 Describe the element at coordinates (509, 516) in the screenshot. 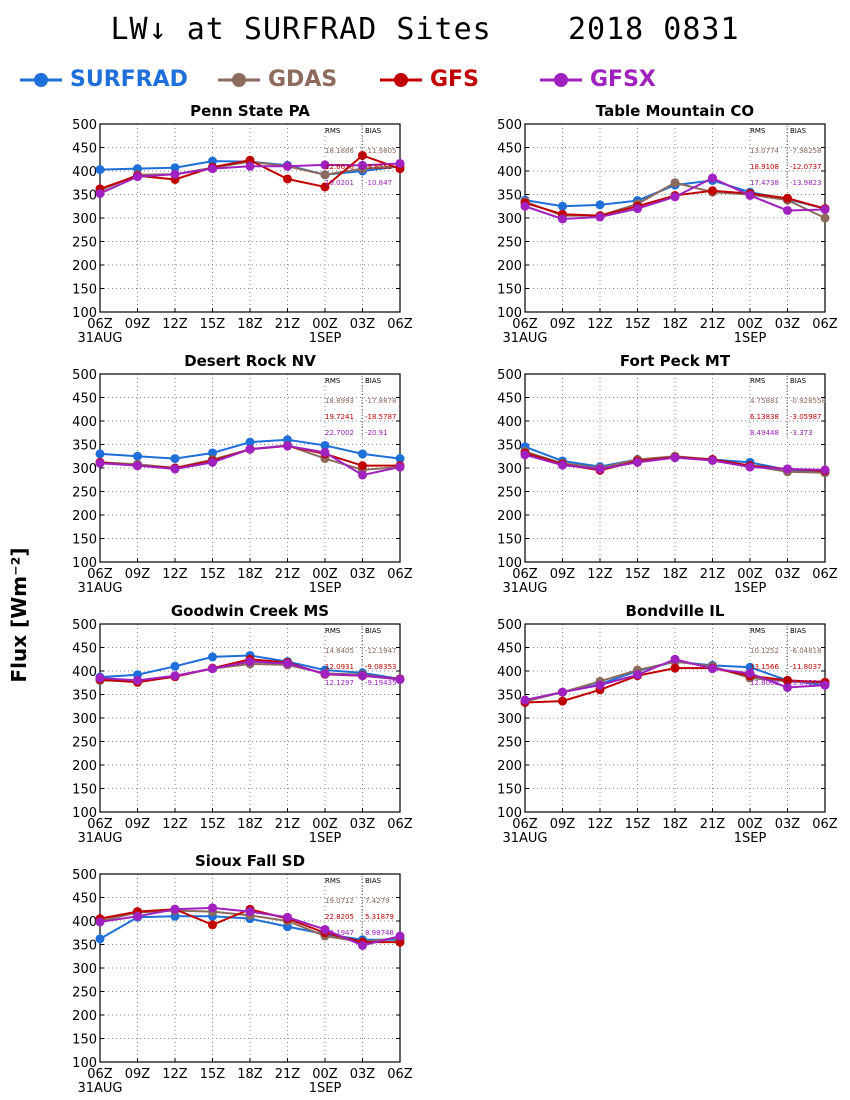

I see `y-tick-label: 200` at that location.